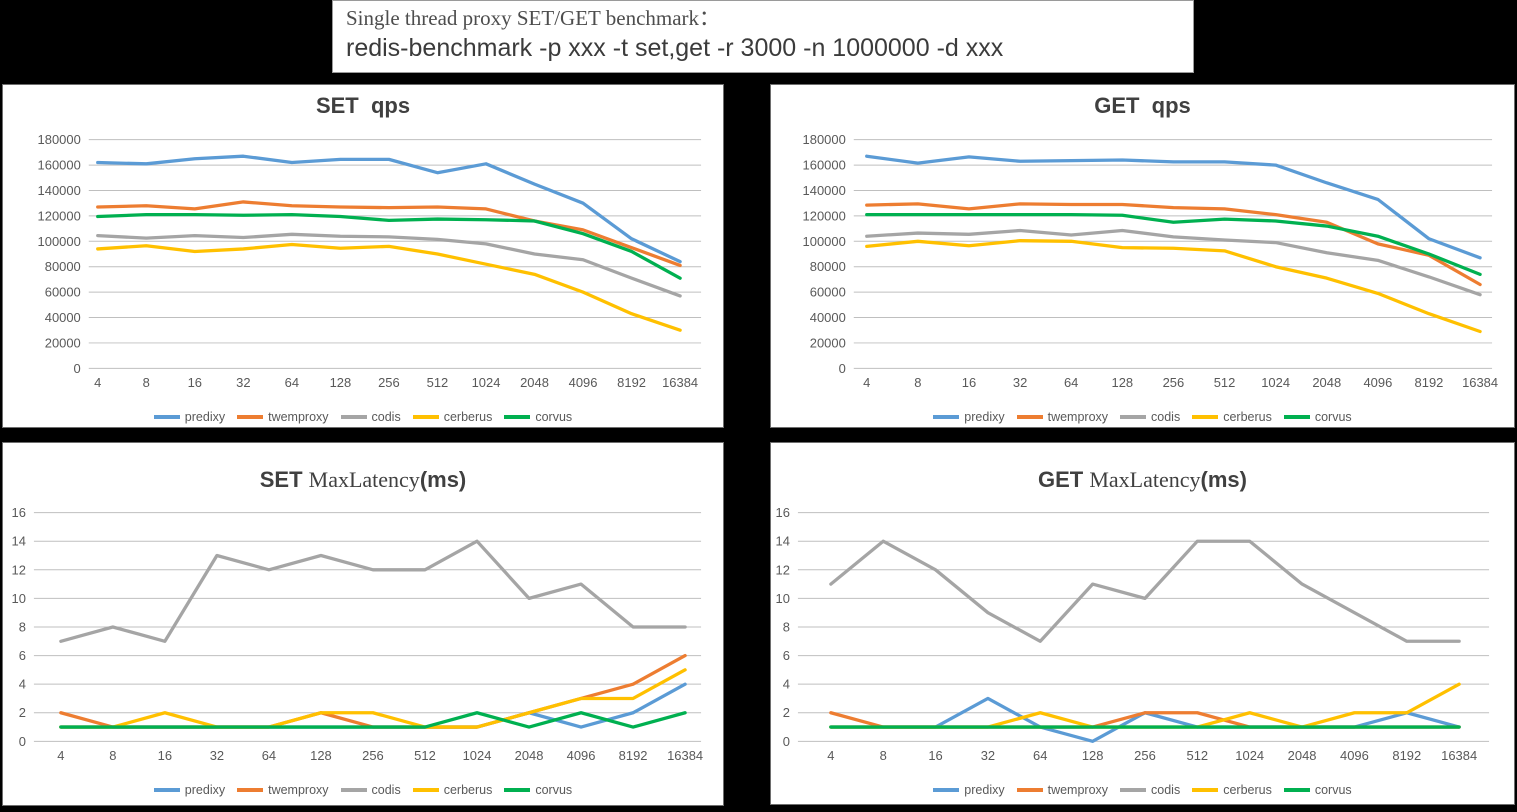 This screenshot has height=812, width=1517. Describe the element at coordinates (1133, 790) in the screenshot. I see `legend-swatch-codis` at that location.